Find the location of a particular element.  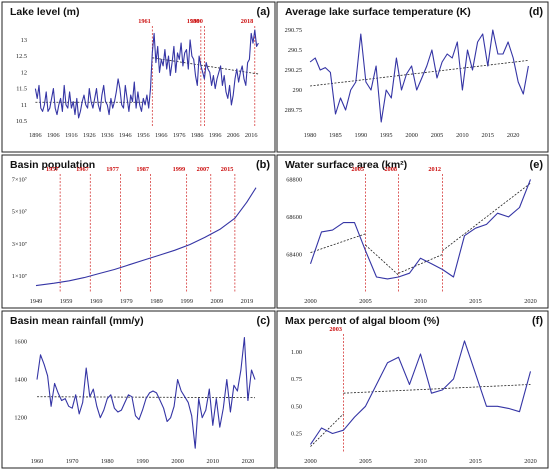

annotation-label: 2018 is located at coordinates (247, 21).